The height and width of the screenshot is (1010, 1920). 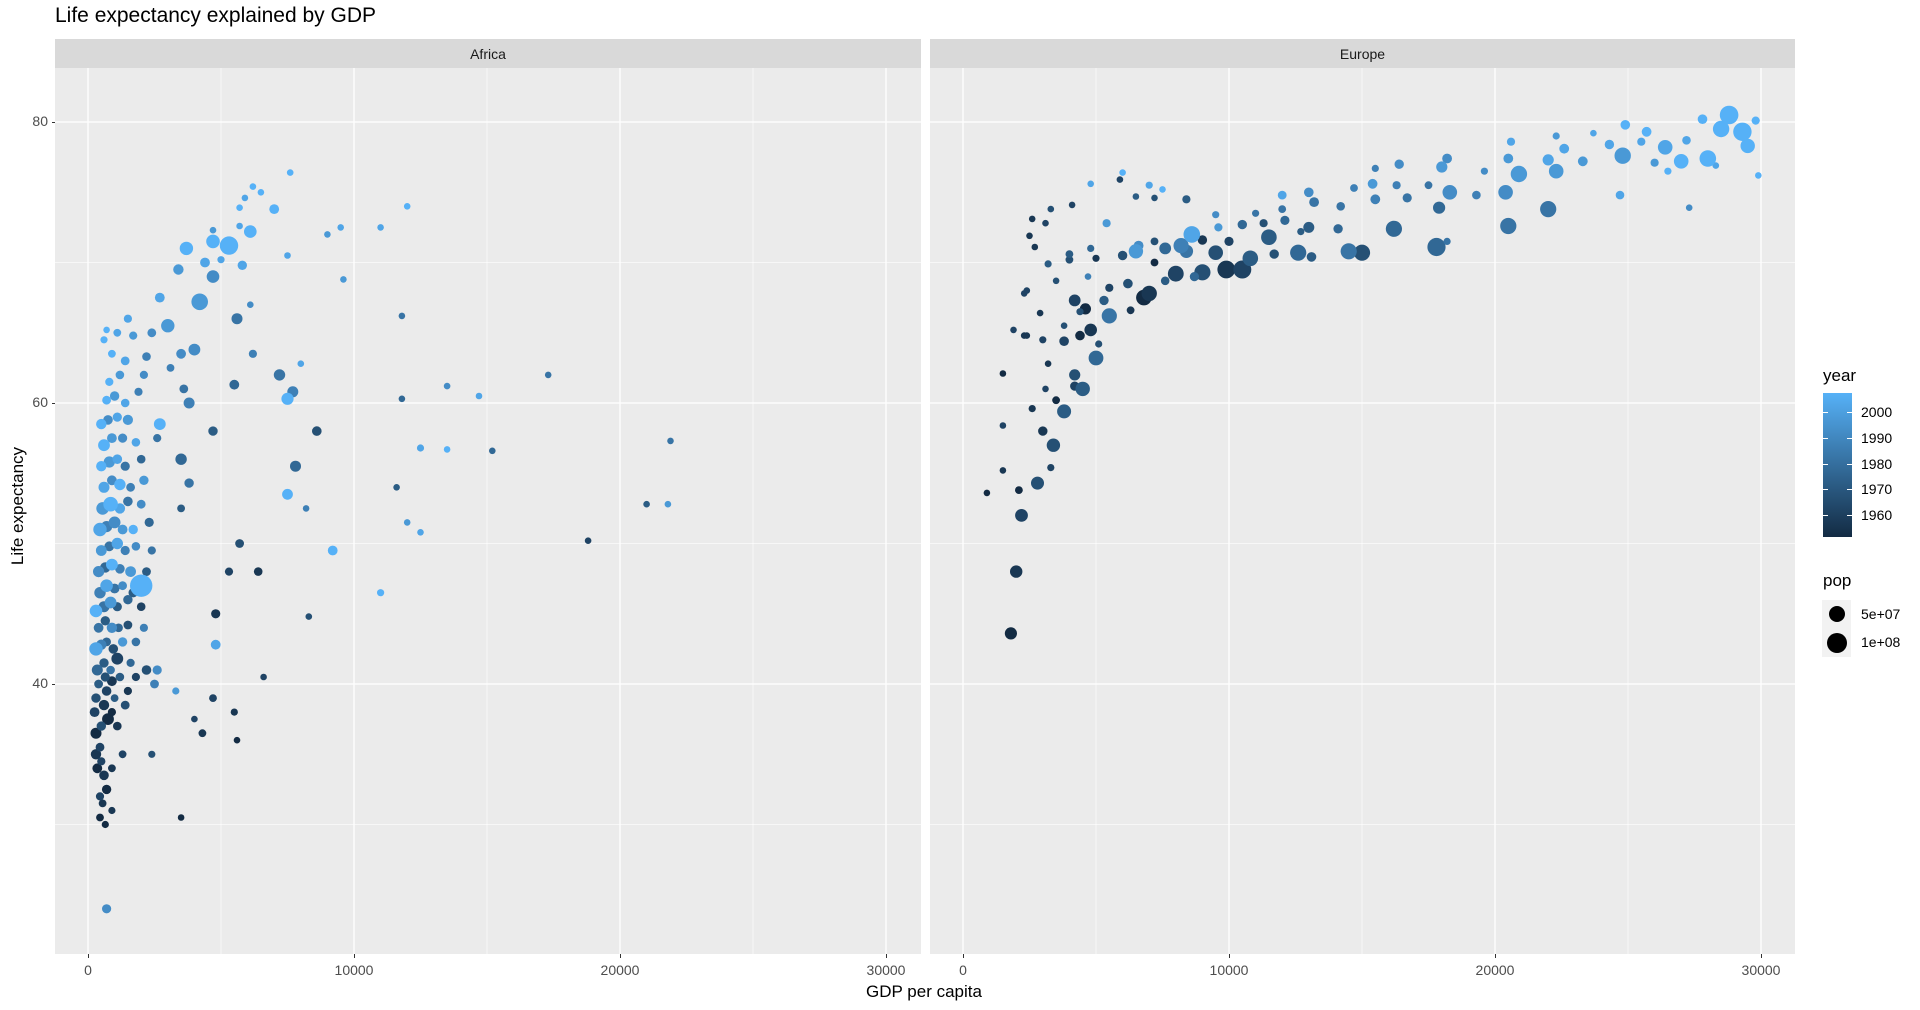 What do you see at coordinates (1495, 970) in the screenshot?
I see `x-tick-label-europe-20000: 20000` at bounding box center [1495, 970].